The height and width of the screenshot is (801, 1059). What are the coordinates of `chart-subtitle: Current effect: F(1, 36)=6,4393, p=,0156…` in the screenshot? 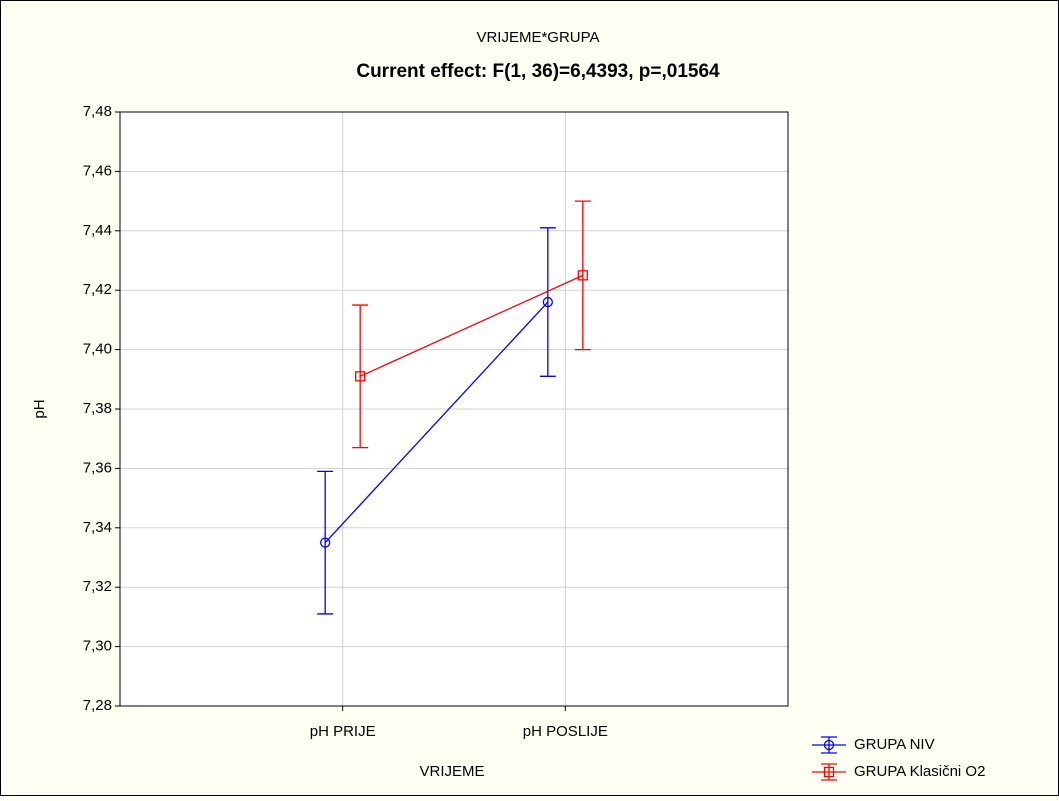 It's located at (538, 71).